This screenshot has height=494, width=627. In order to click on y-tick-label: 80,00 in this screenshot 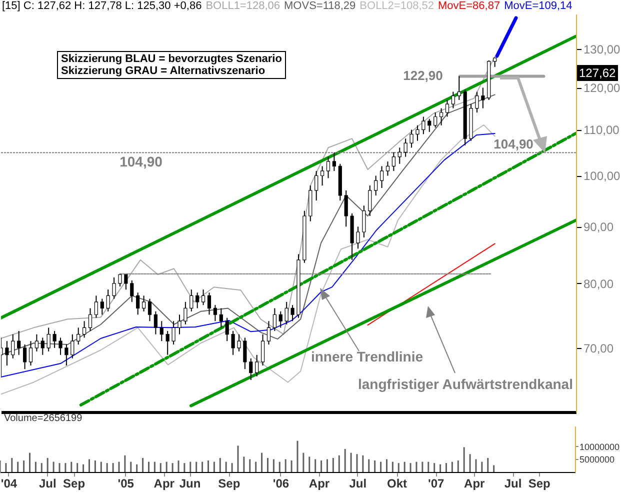, I will do `click(599, 283)`.